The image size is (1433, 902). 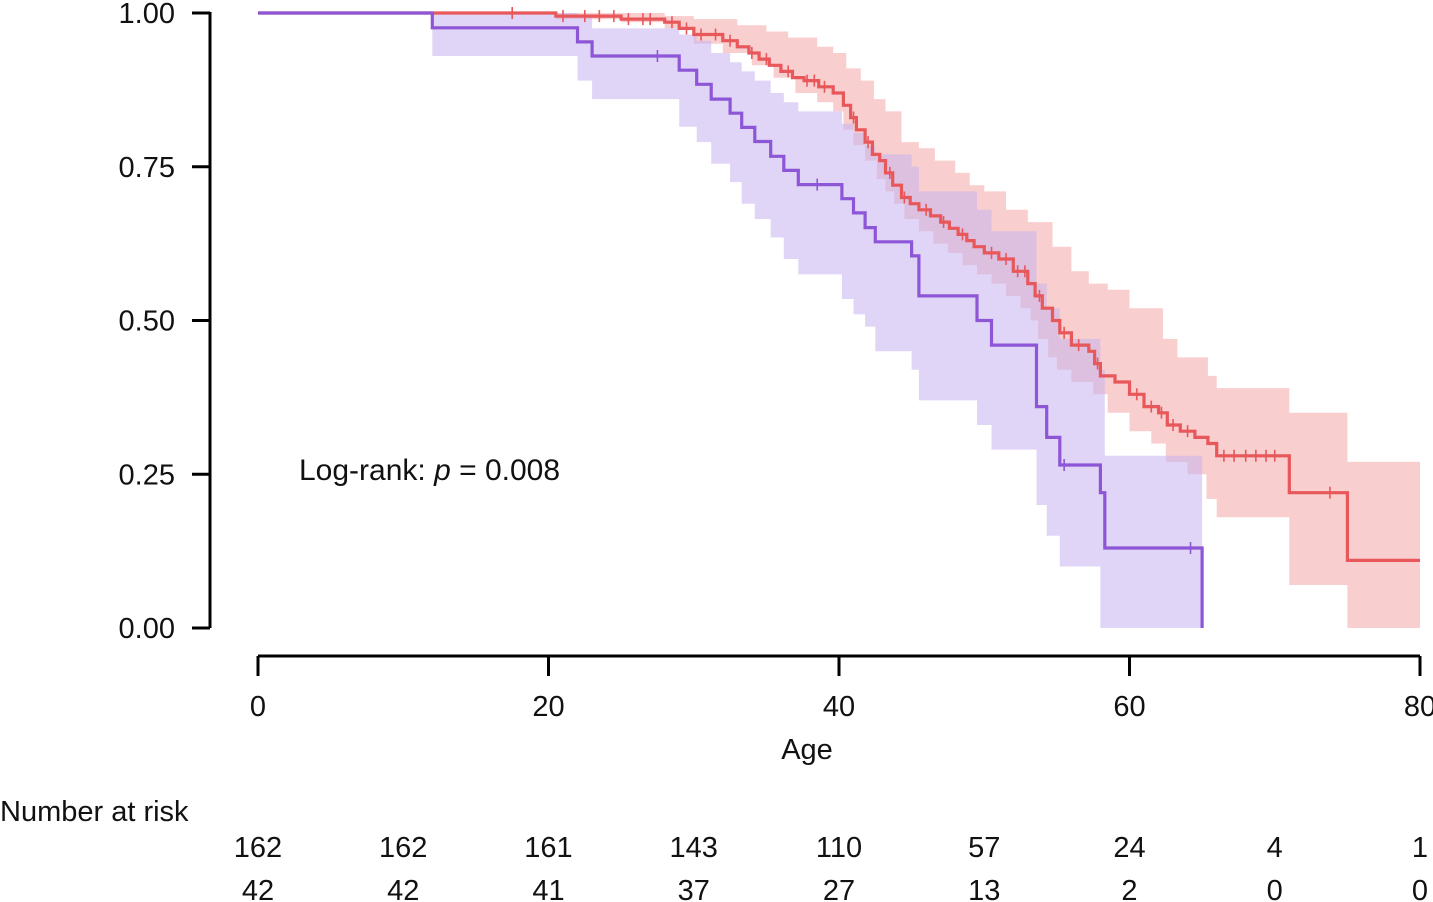 I want to click on y-tick-label: 0.75, so click(x=147, y=168).